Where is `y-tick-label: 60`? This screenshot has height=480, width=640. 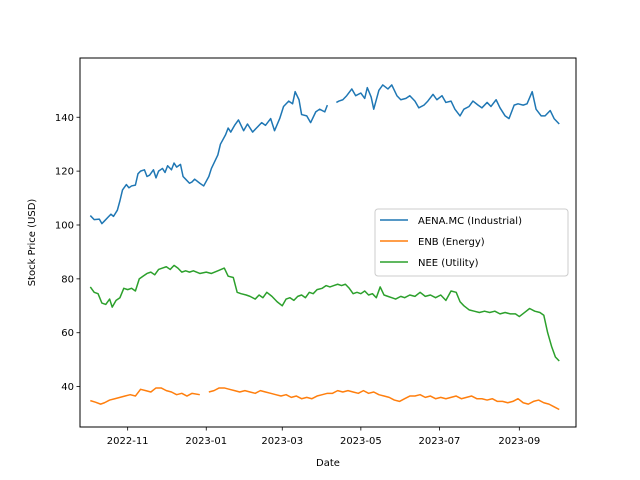
y-tick-label: 60 is located at coordinates (67, 333).